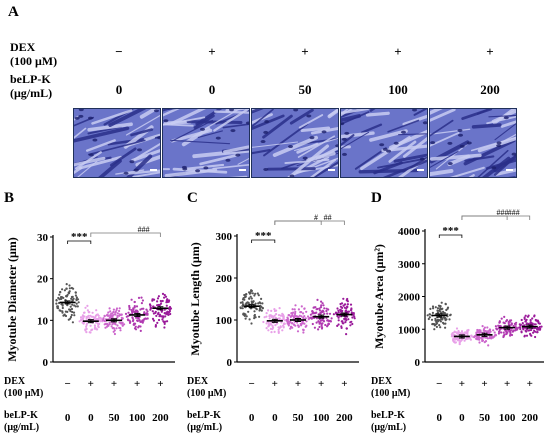 This screenshot has height=444, width=550. What do you see at coordinates (409, 330) in the screenshot?
I see `y-tick-label: 1000` at bounding box center [409, 330].